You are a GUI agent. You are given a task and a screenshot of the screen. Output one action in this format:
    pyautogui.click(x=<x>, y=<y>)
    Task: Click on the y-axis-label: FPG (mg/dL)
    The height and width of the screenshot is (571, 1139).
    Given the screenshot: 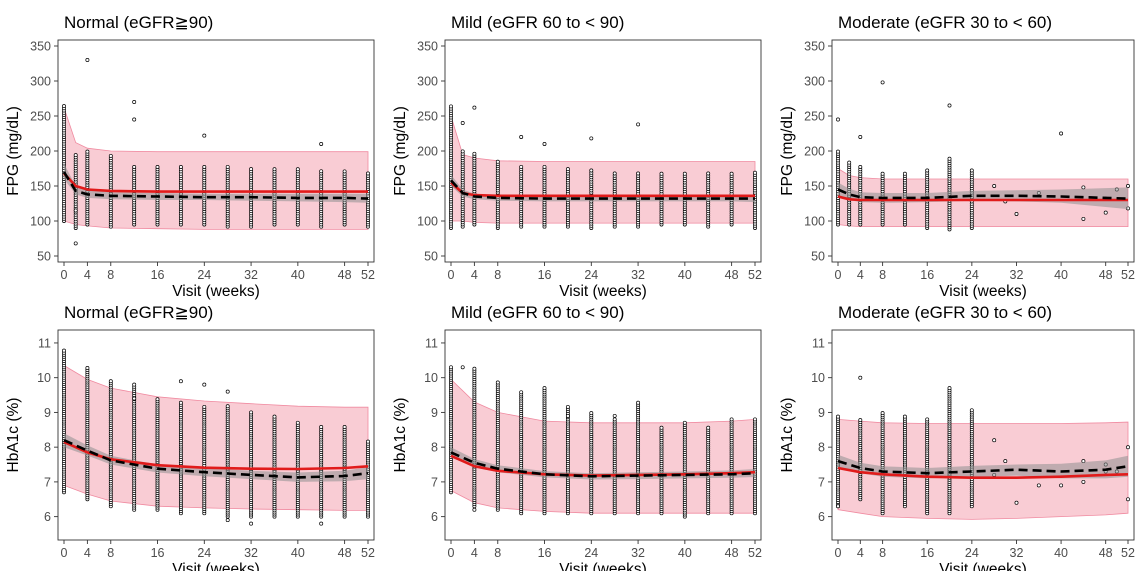 What is the action you would take?
    pyautogui.click(x=13, y=151)
    